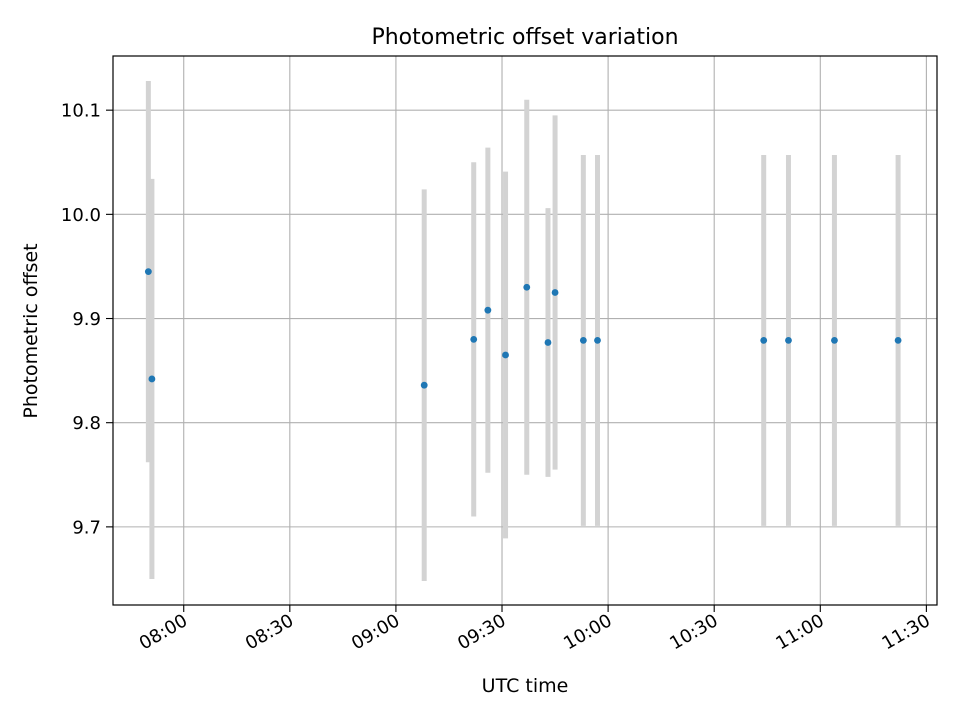  Describe the element at coordinates (525, 686) in the screenshot. I see `x-axis-label: UTC time` at that location.